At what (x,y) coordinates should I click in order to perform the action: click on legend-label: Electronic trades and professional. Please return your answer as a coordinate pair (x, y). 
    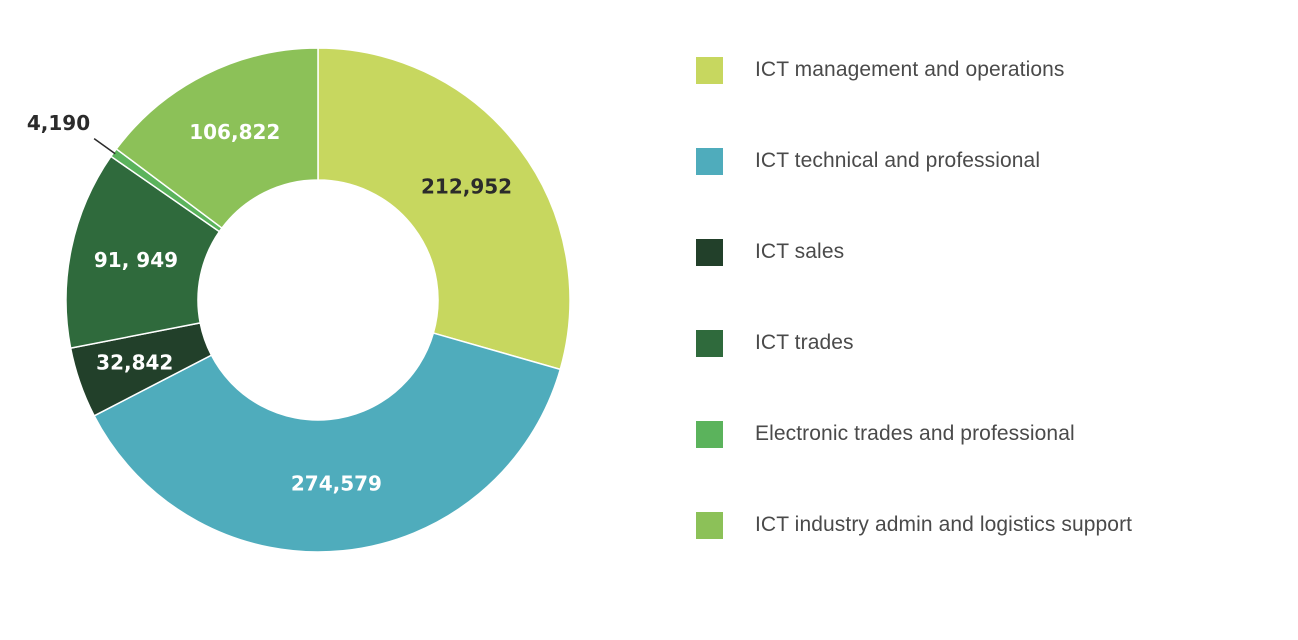
    Looking at the image, I should click on (915, 433).